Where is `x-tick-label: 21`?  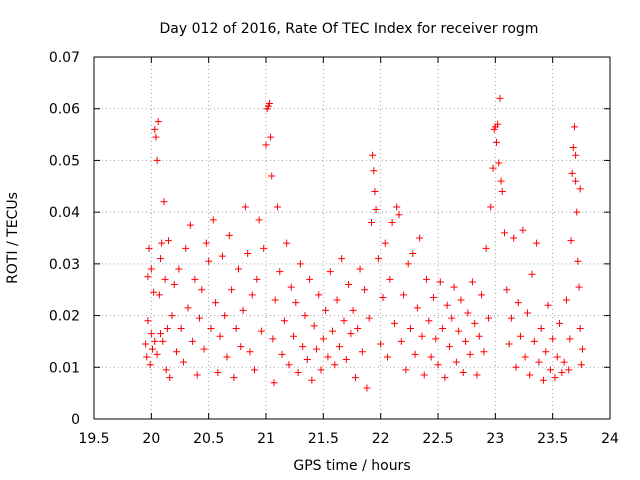
x-tick-label: 21 is located at coordinates (266, 439).